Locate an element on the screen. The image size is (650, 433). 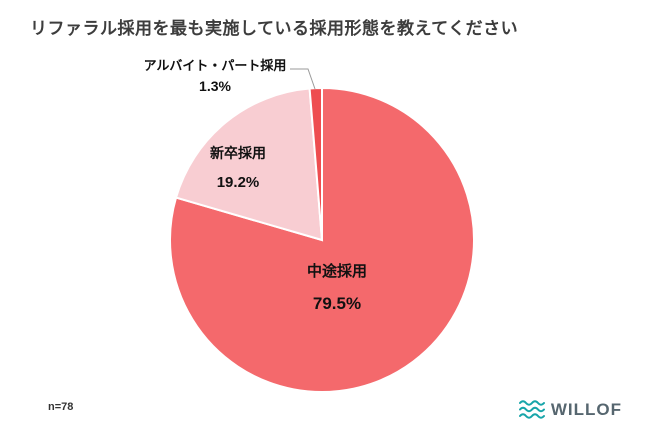
pie-label-category: 中途採用 is located at coordinates (336, 271).